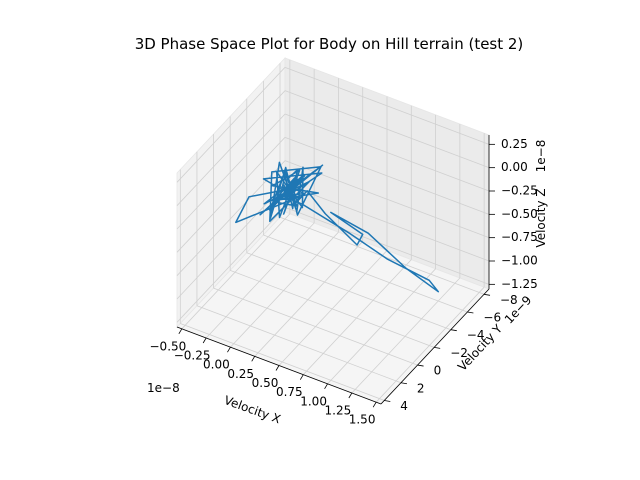 This screenshot has height=480, width=640. I want to click on y-tick-label: 2, so click(421, 388).